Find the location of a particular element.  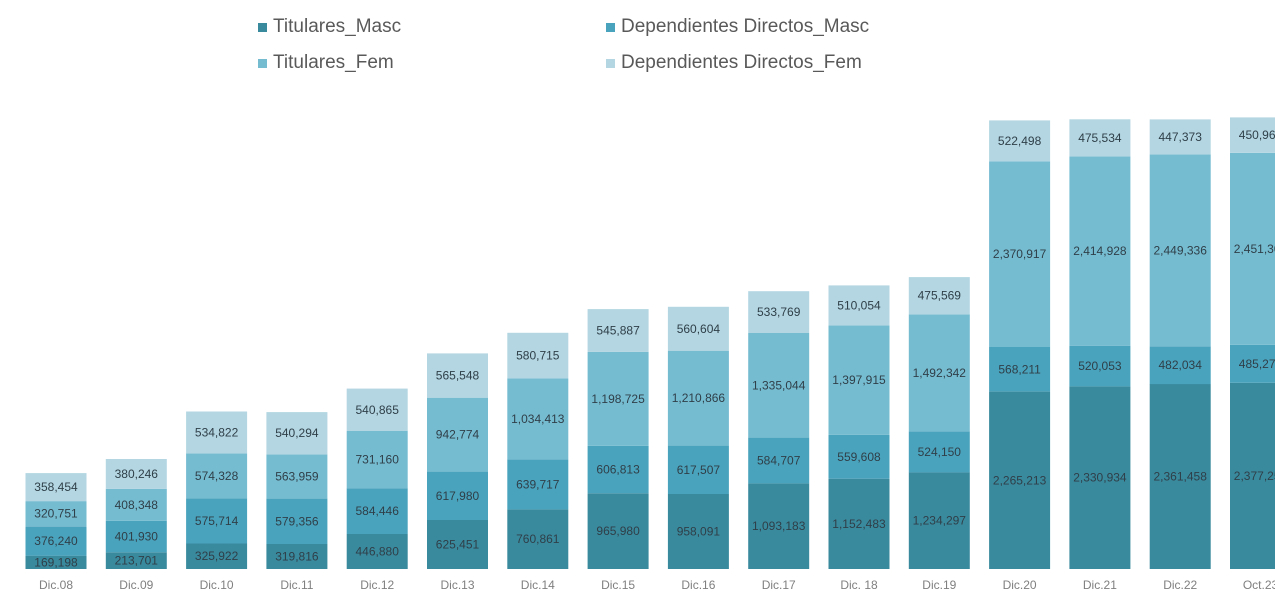

data-label-2-7: 639,717 is located at coordinates (538, 484).